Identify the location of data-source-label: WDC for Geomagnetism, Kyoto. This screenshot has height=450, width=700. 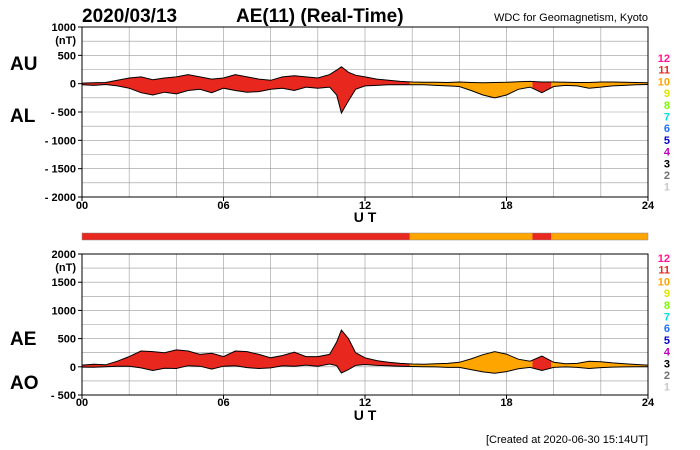
(571, 18).